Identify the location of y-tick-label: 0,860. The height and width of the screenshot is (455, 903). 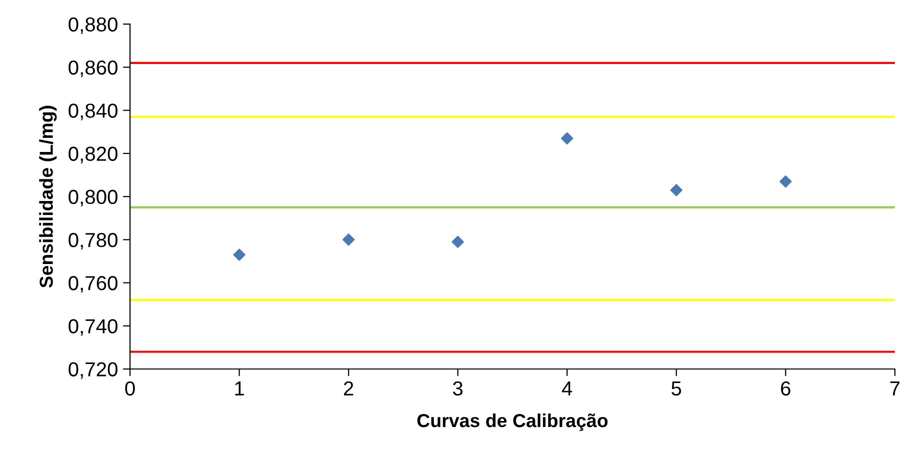
(93, 69).